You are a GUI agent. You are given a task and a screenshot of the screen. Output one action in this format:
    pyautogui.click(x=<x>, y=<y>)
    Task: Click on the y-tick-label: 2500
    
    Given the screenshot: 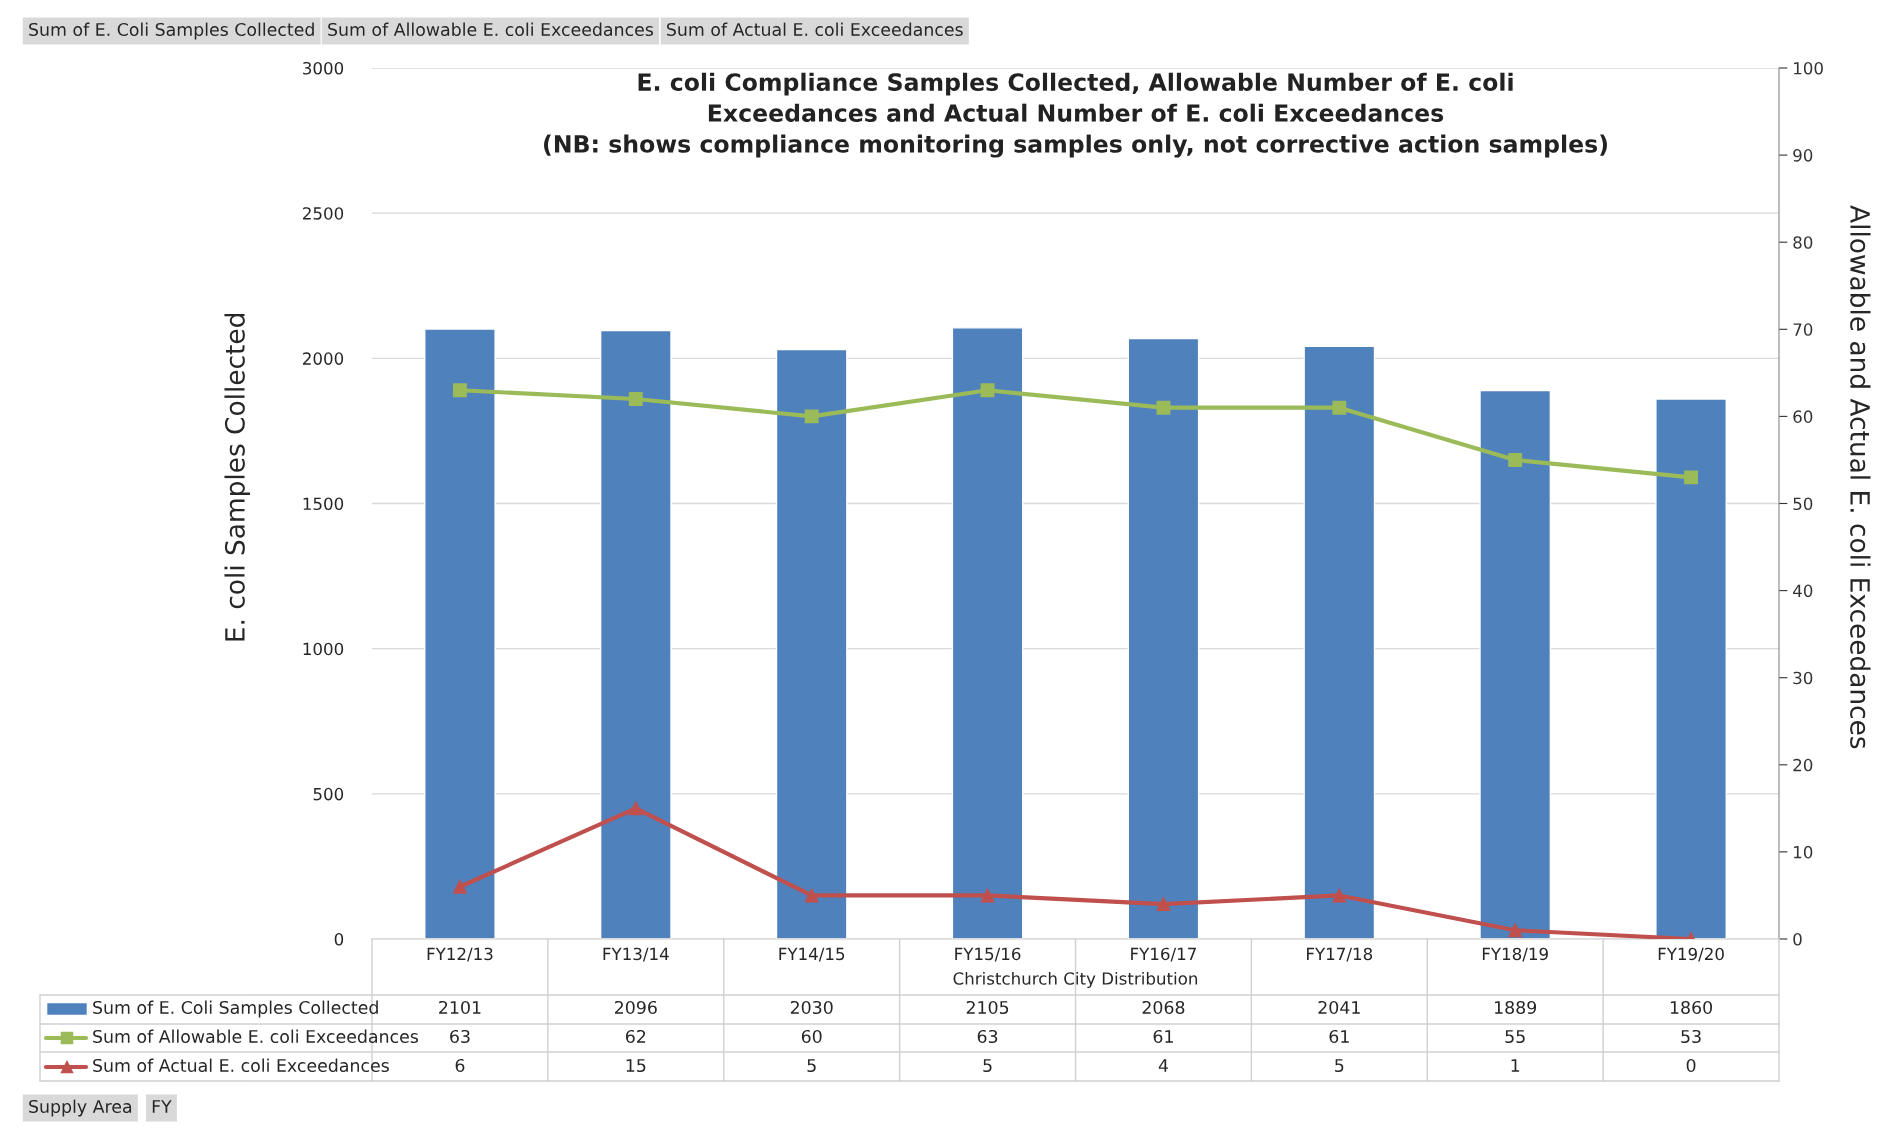 What is the action you would take?
    pyautogui.click(x=323, y=213)
    